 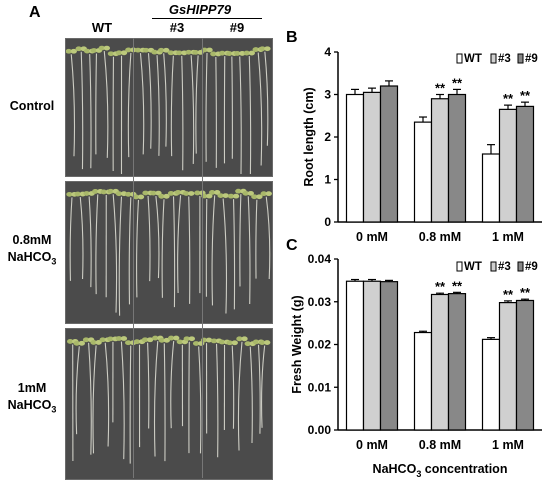 I want to click on gene-underline, so click(x=207, y=18).